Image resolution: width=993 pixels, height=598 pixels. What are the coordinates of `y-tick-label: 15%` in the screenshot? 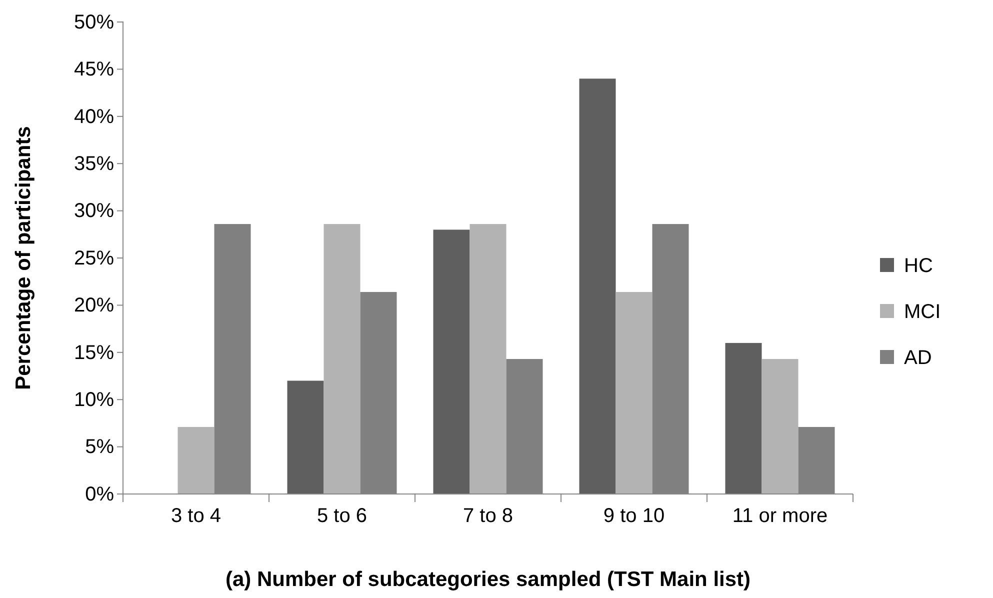 It's located at (94, 353).